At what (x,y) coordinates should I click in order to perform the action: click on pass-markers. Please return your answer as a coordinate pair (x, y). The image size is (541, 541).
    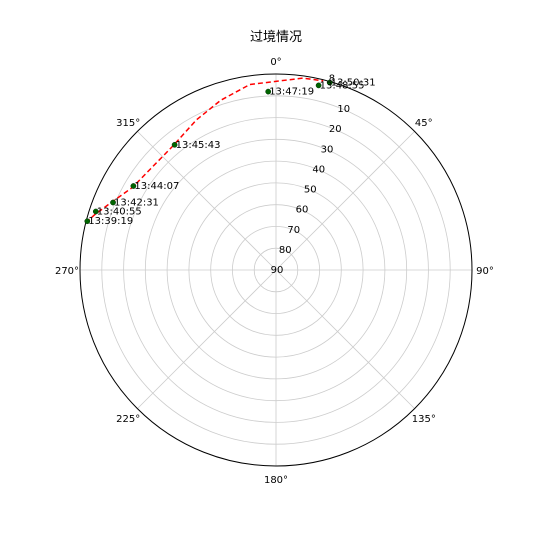
    Looking at the image, I should click on (208, 152).